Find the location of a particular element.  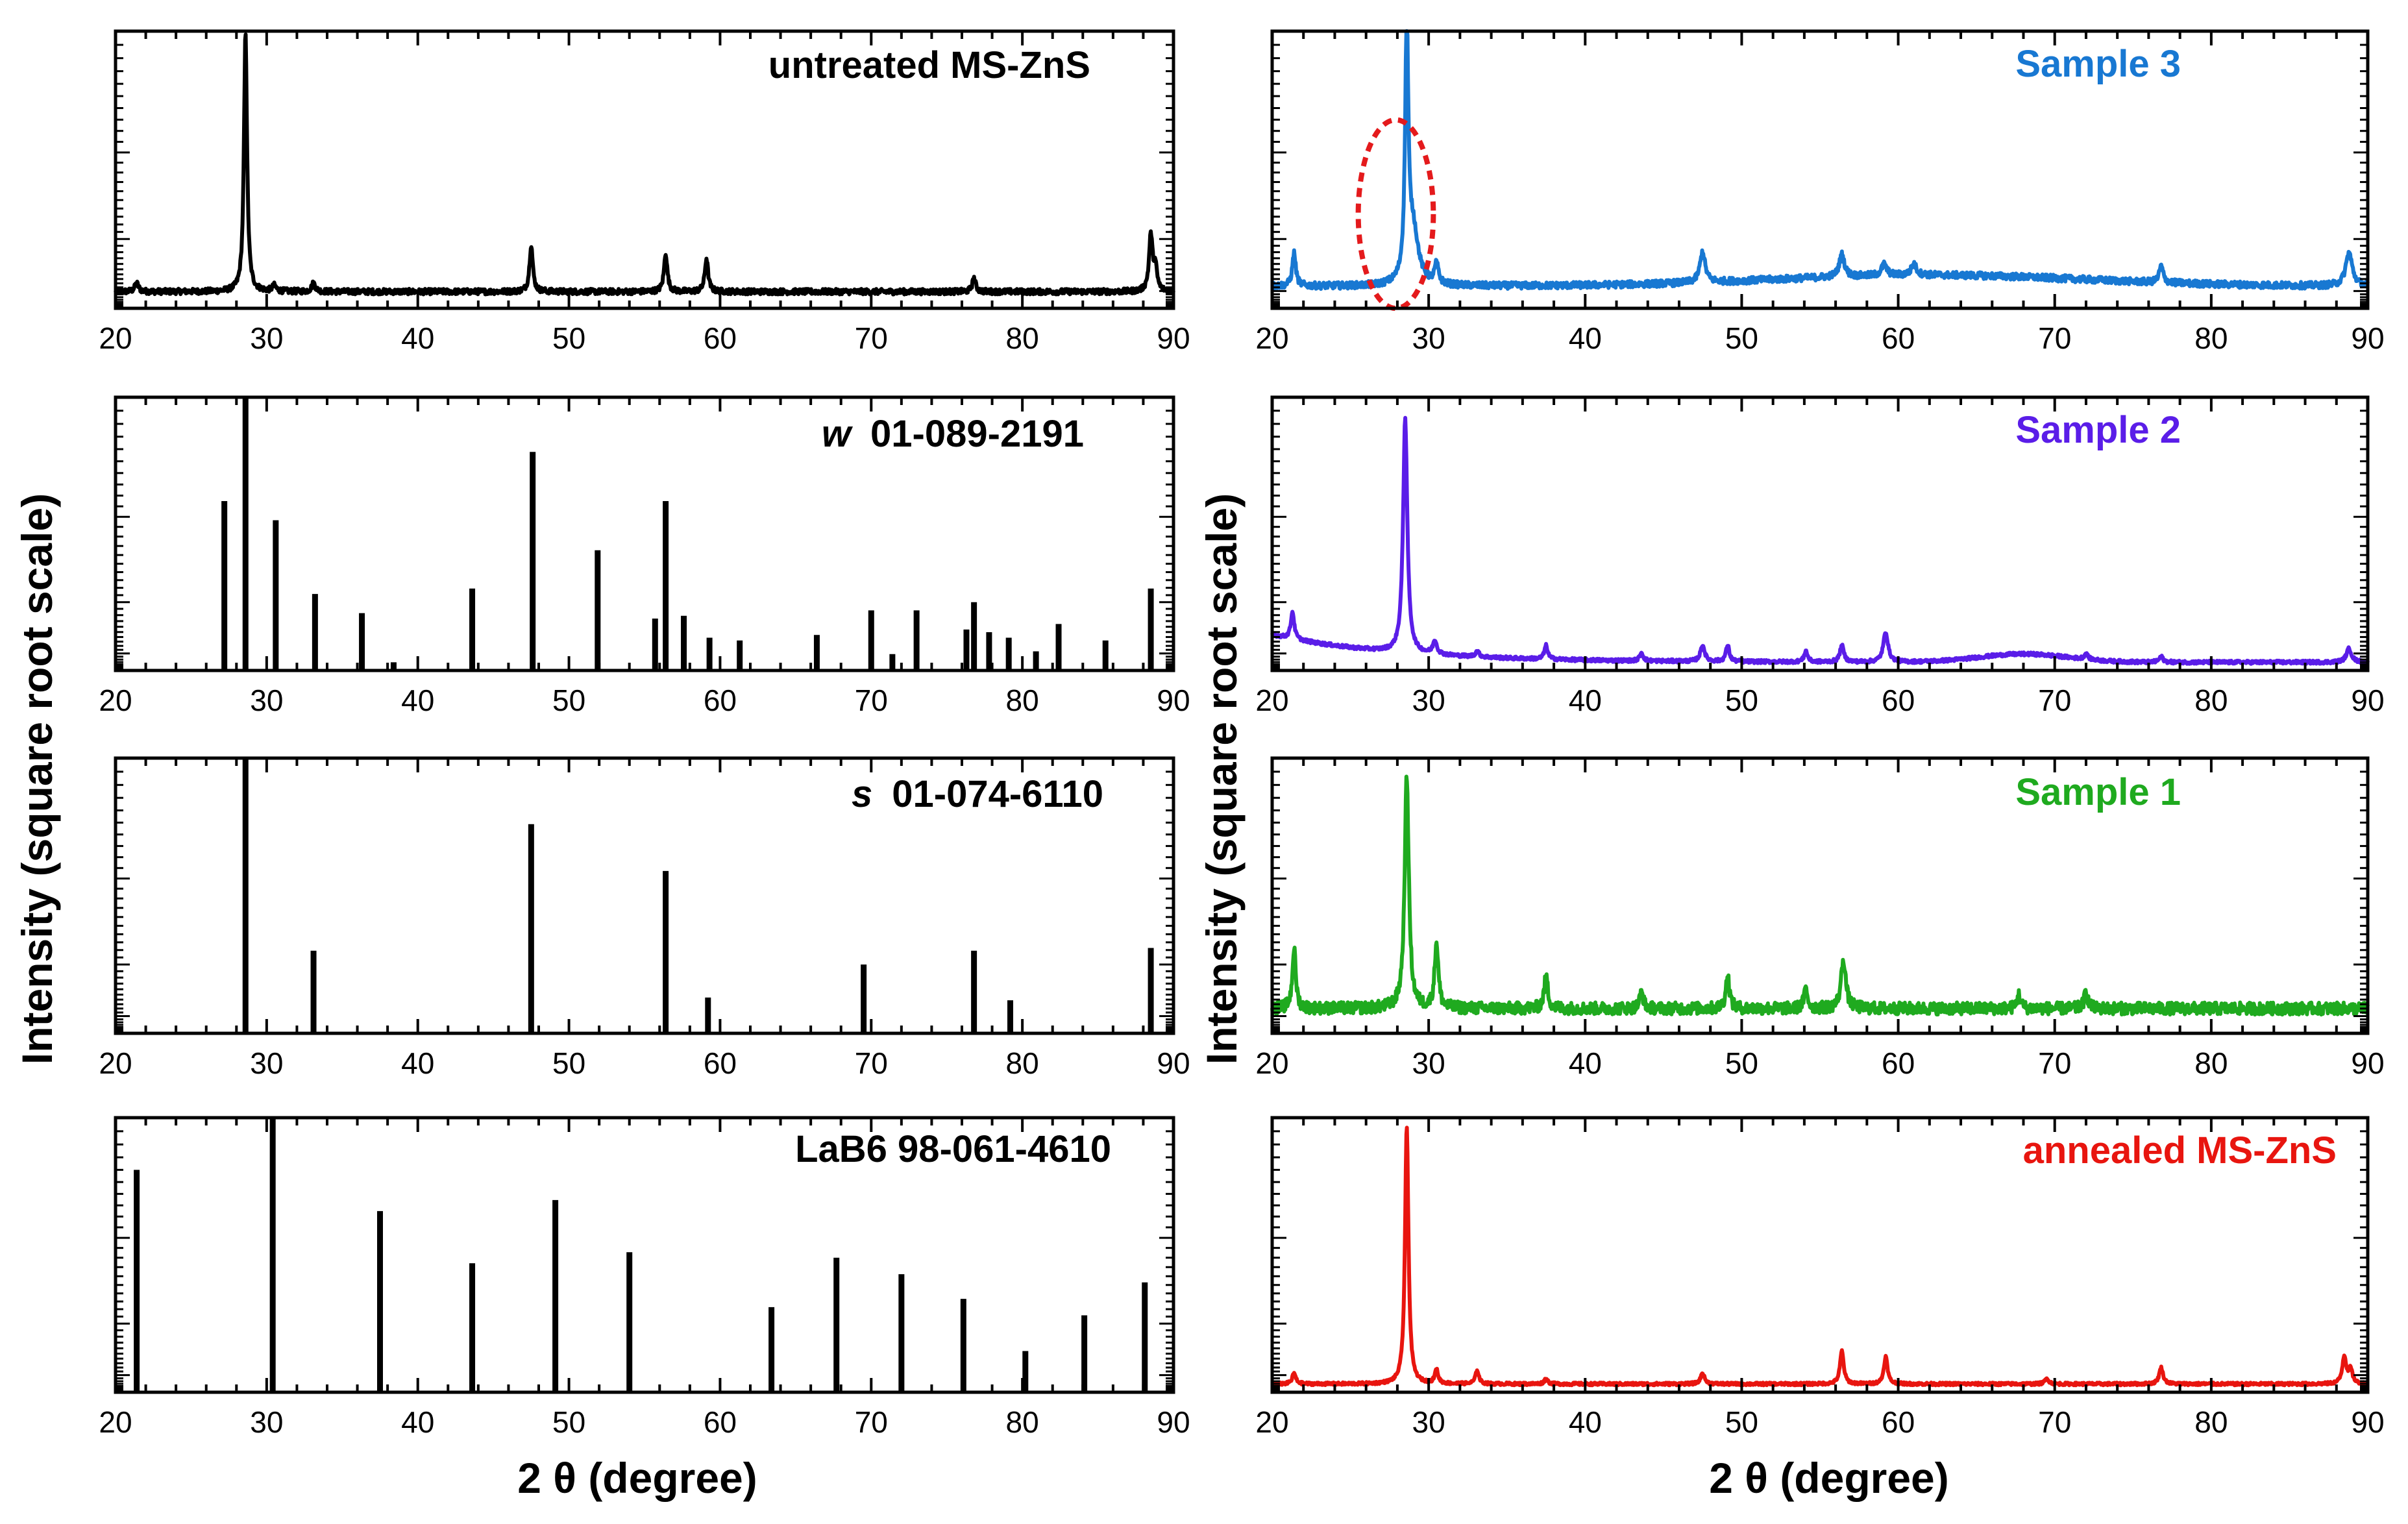

panel-label-prefix: w is located at coordinates (838, 434).